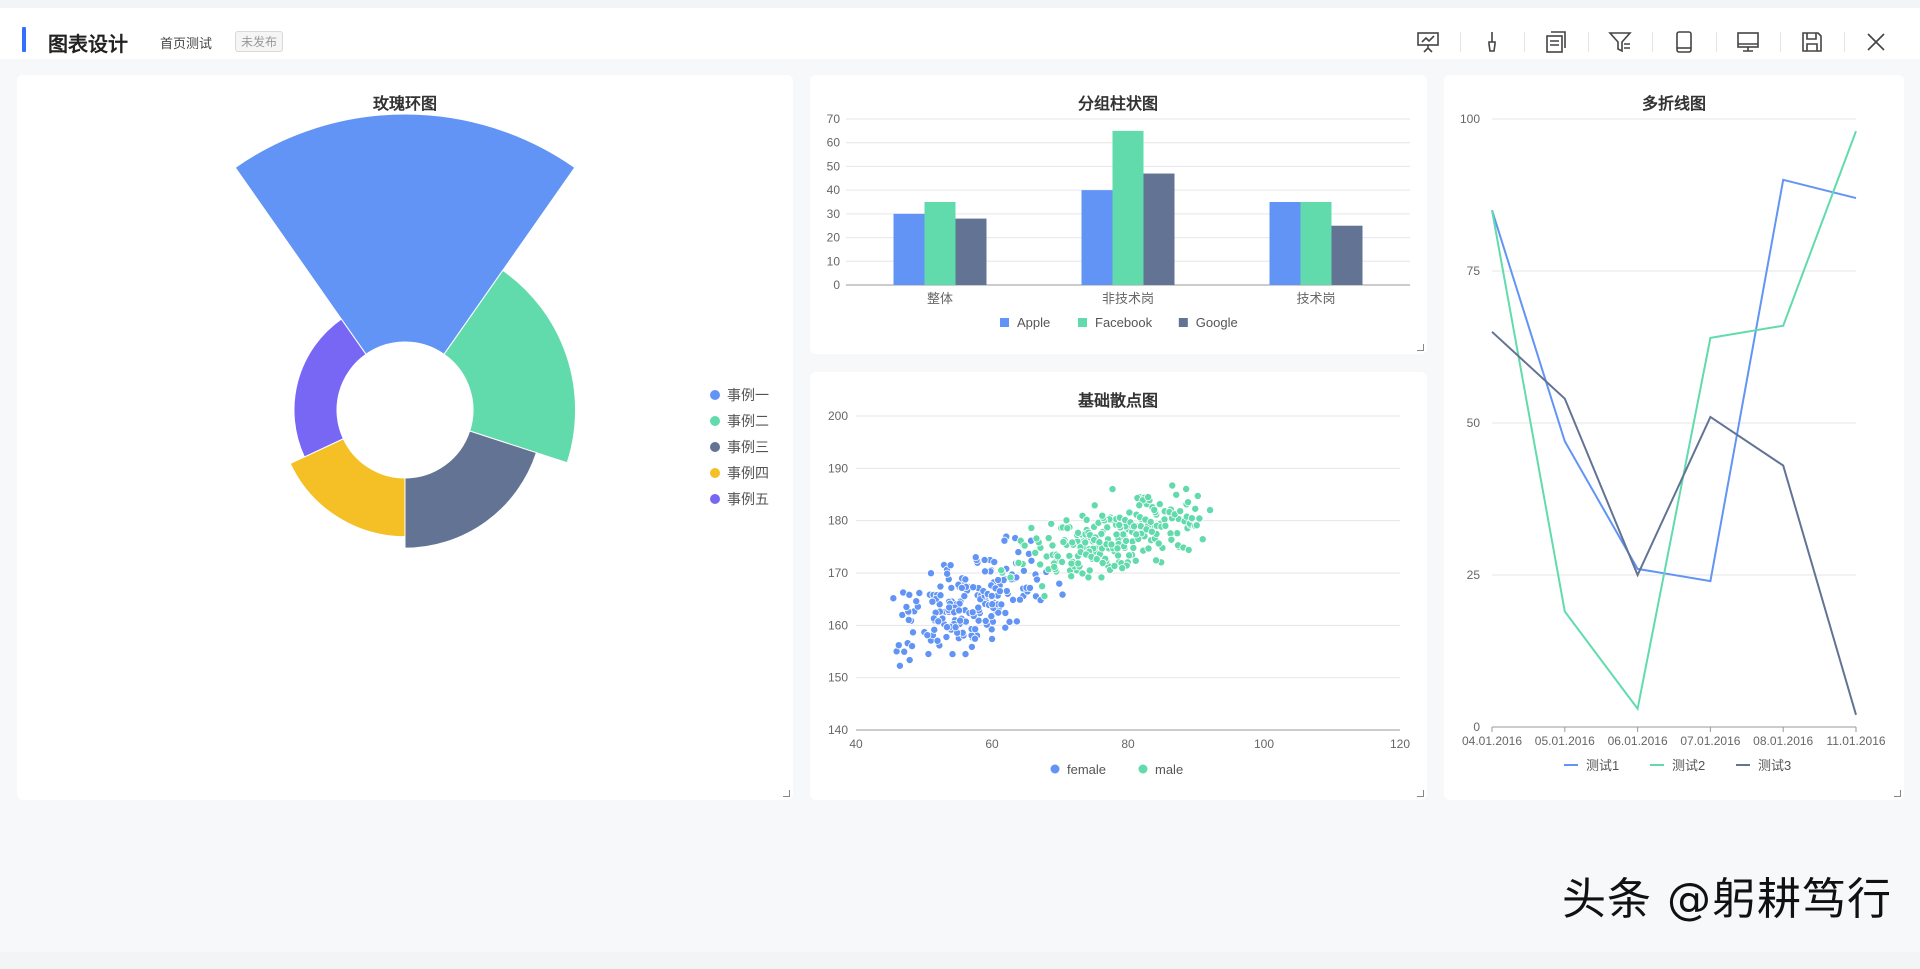 The height and width of the screenshot is (969, 1920). Describe the element at coordinates (1118, 103) in the screenshot. I see `chart-title: 分组柱状图` at that location.